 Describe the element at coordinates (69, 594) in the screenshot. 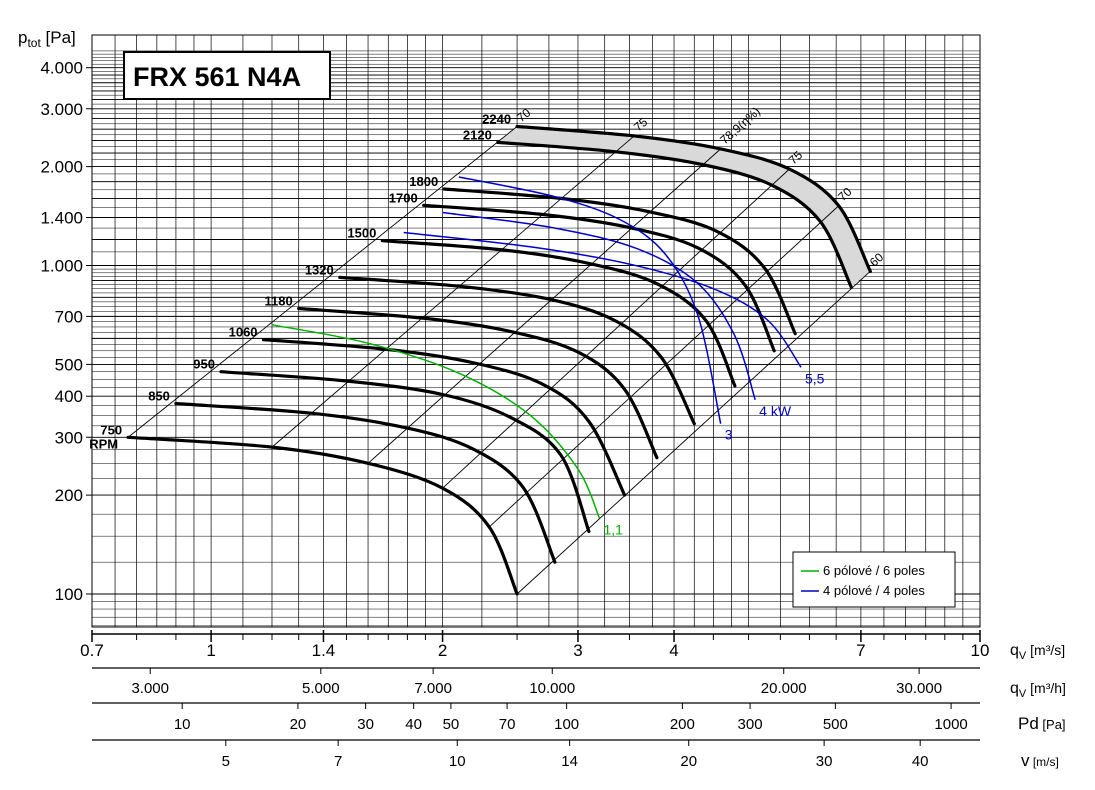

I see `y-tick-label: 100` at that location.